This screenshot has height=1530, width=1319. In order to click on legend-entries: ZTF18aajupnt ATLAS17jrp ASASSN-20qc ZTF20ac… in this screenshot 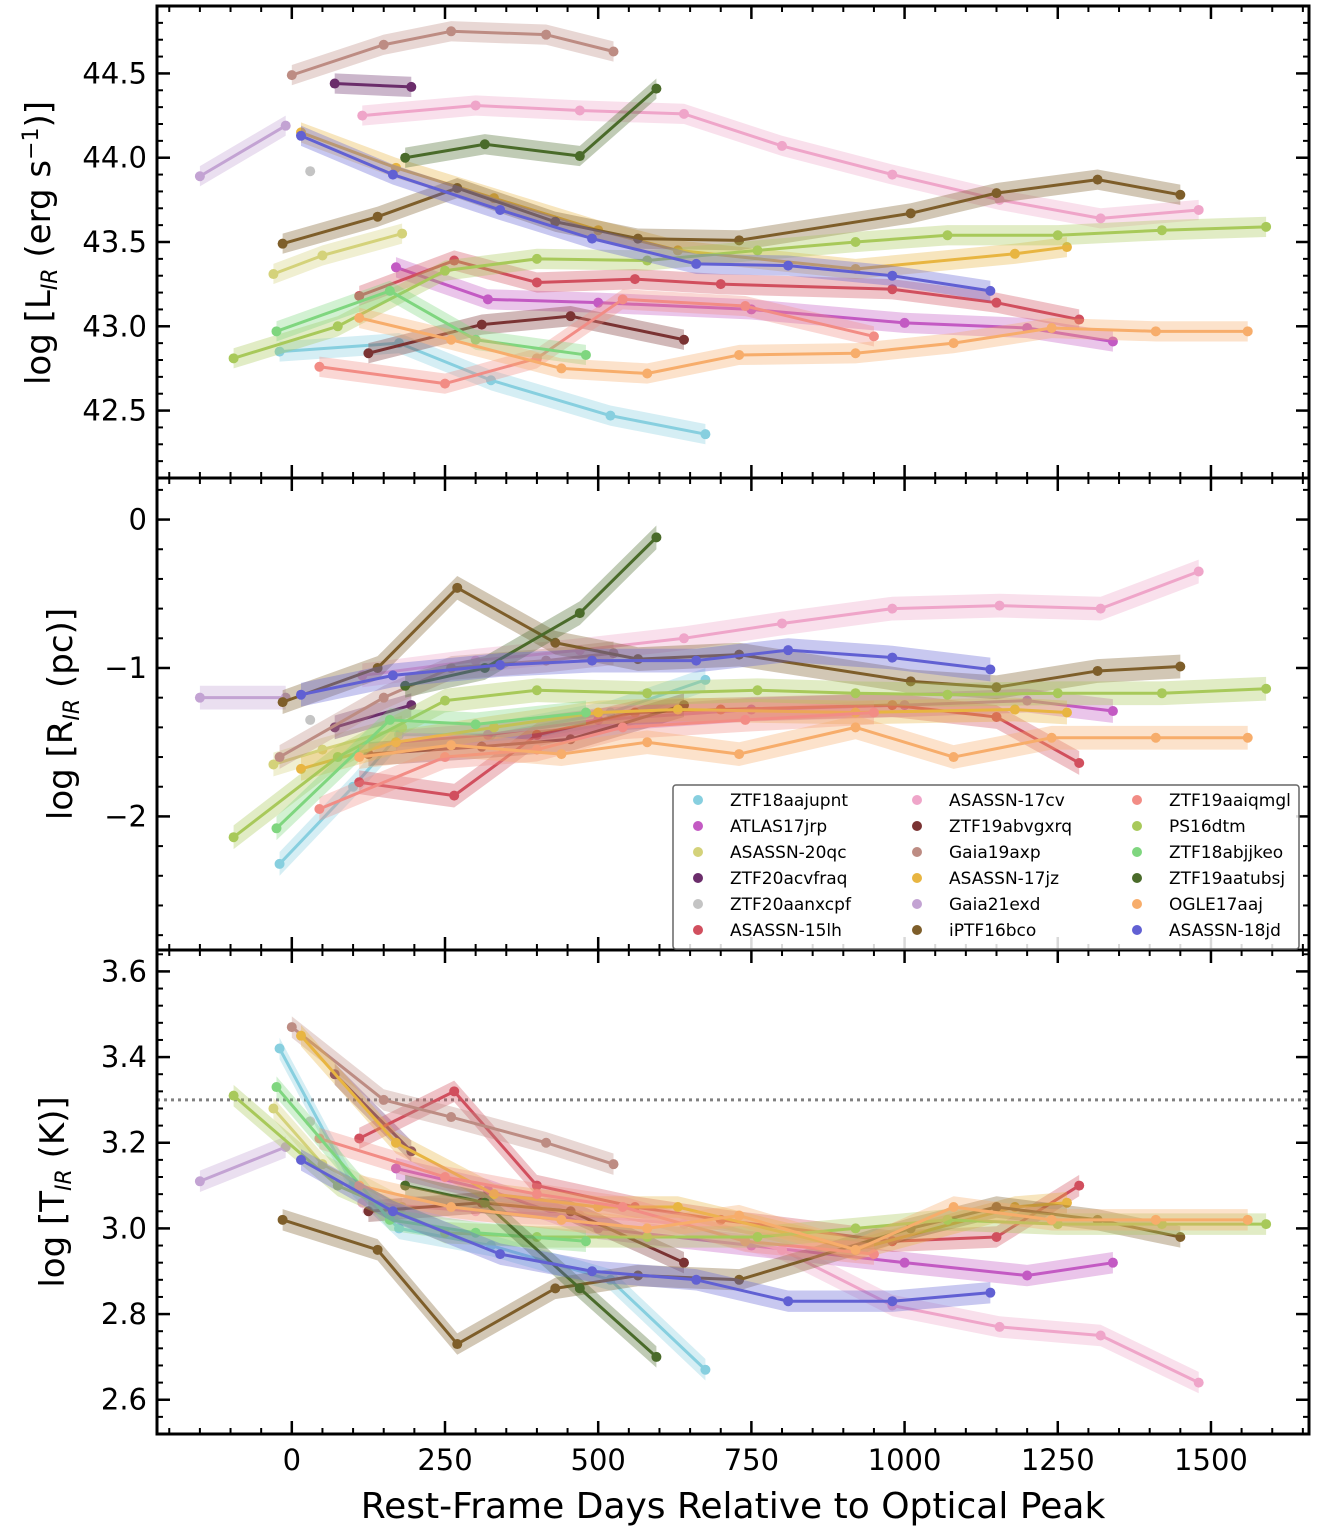, I will do `click(992, 866)`.